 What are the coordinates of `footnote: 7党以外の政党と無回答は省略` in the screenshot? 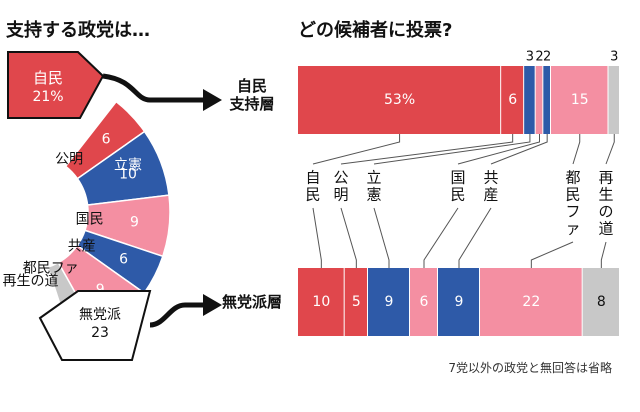 It's located at (530, 367).